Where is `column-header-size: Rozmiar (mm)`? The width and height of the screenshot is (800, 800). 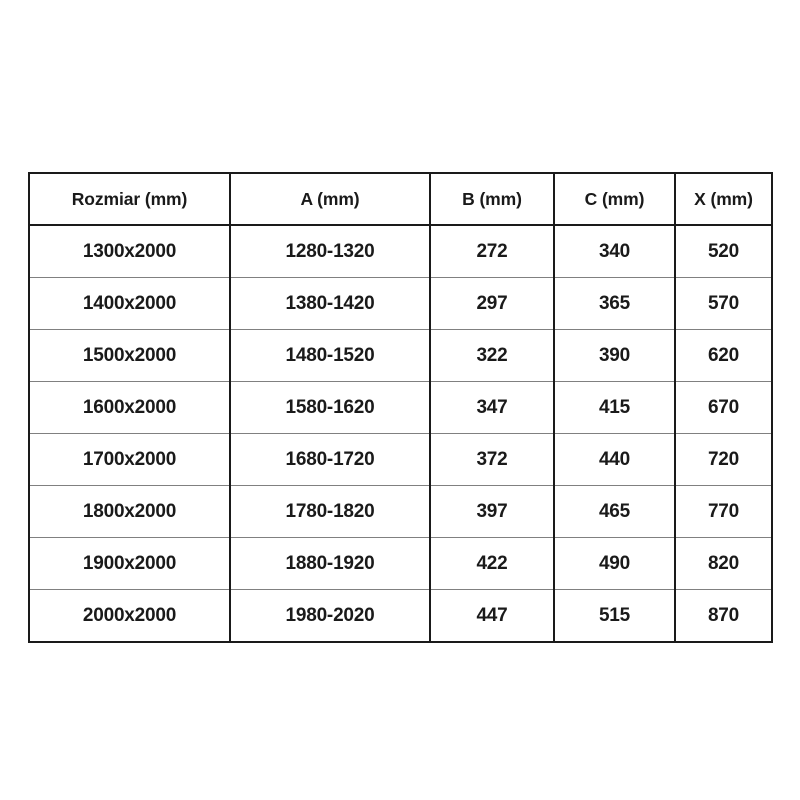 column-header-size: Rozmiar (mm) is located at coordinates (129, 199).